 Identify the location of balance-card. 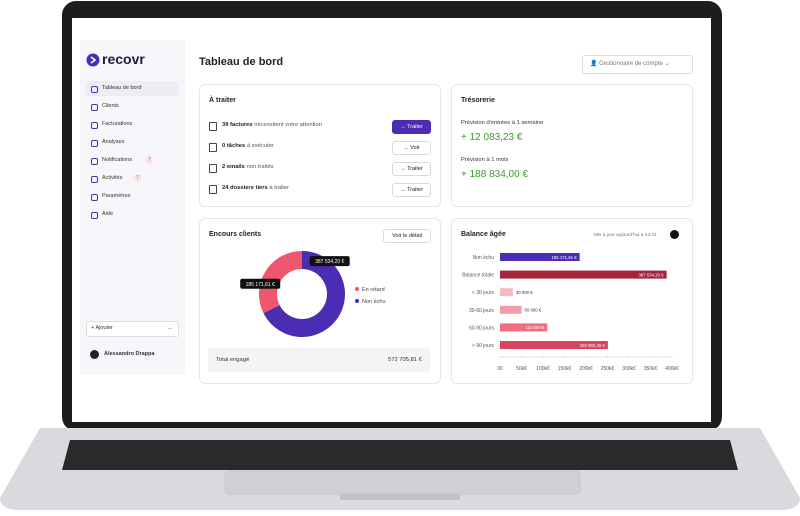
(572, 301).